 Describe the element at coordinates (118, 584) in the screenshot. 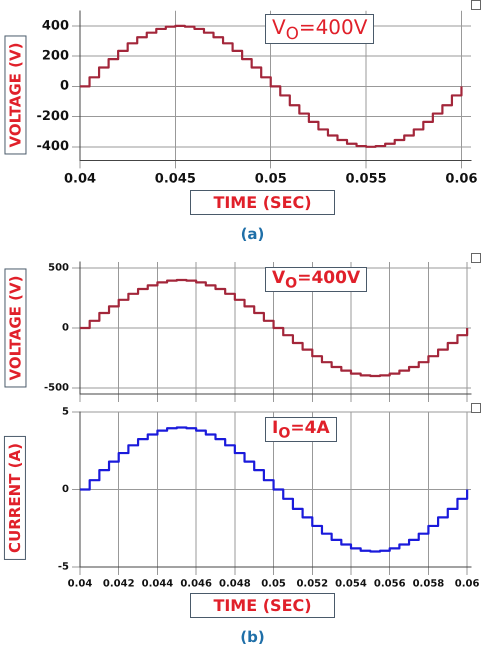

I see `x-tick-label: 0.042` at that location.